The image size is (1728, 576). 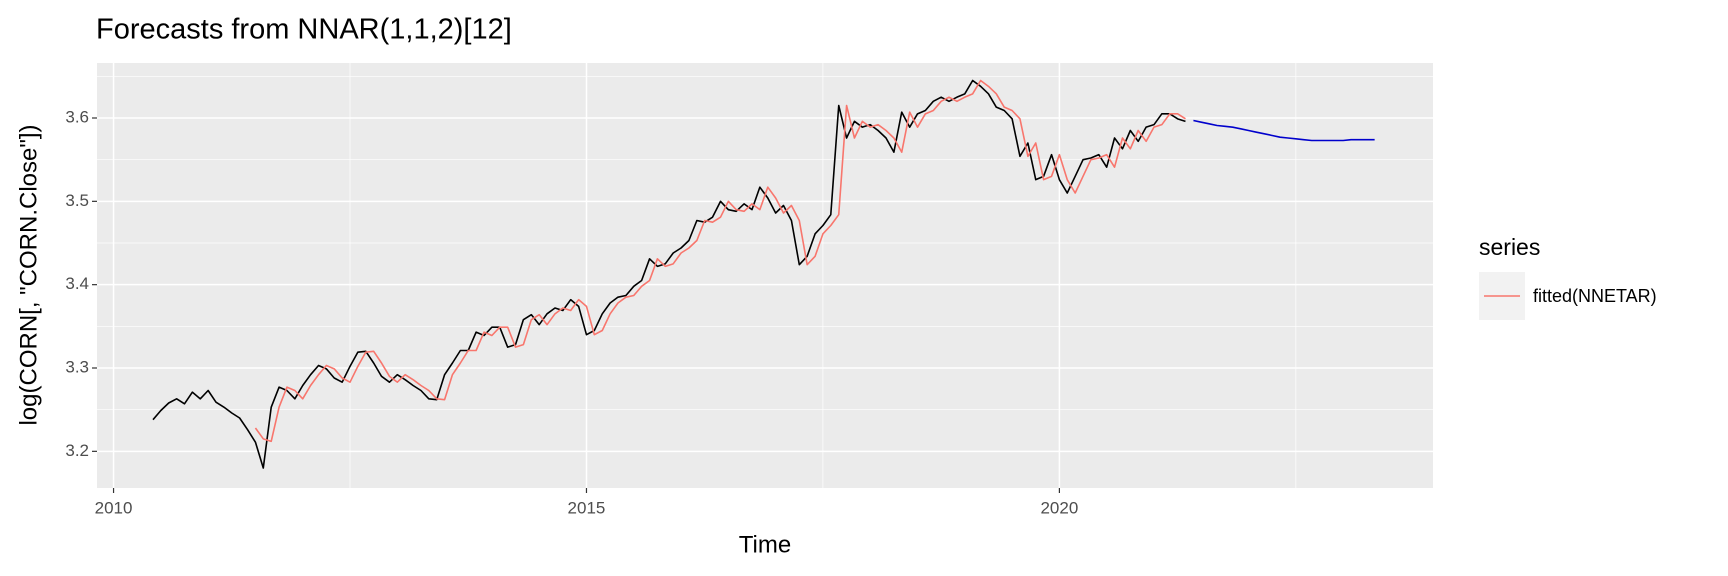 What do you see at coordinates (77, 450) in the screenshot?
I see `y-tick-label: 3.2` at bounding box center [77, 450].